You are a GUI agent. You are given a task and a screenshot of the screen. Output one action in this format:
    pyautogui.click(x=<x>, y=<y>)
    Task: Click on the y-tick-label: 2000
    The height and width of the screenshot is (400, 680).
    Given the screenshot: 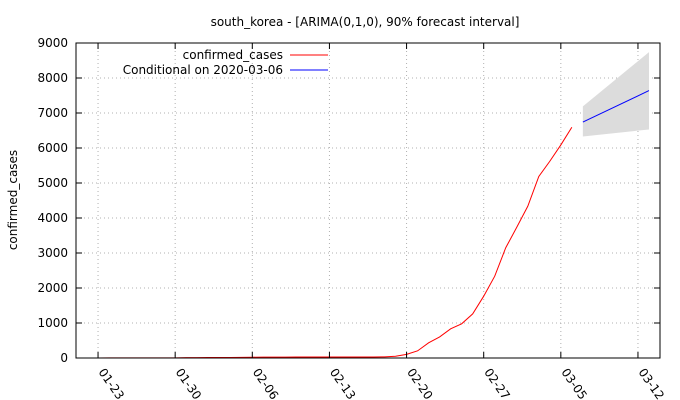 What is the action you would take?
    pyautogui.click(x=52, y=288)
    